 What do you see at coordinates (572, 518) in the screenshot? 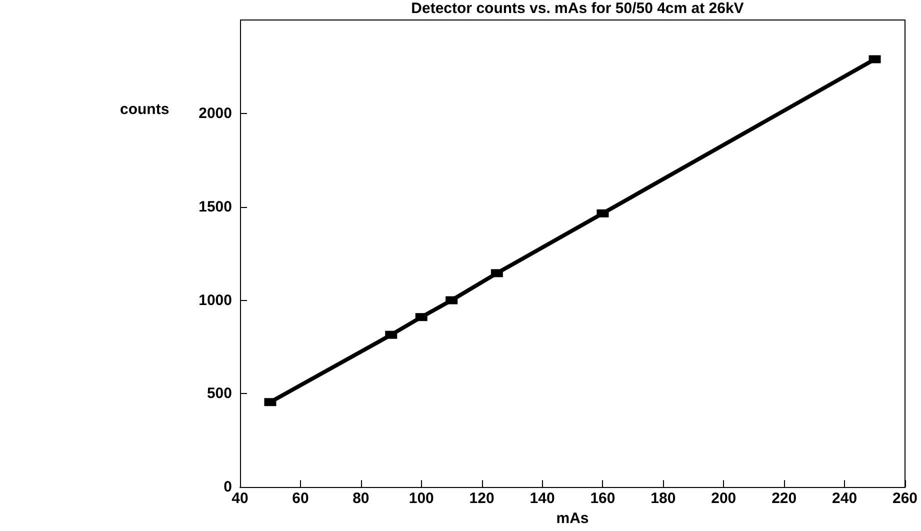
I see `x-axis-title: mAs` at bounding box center [572, 518].